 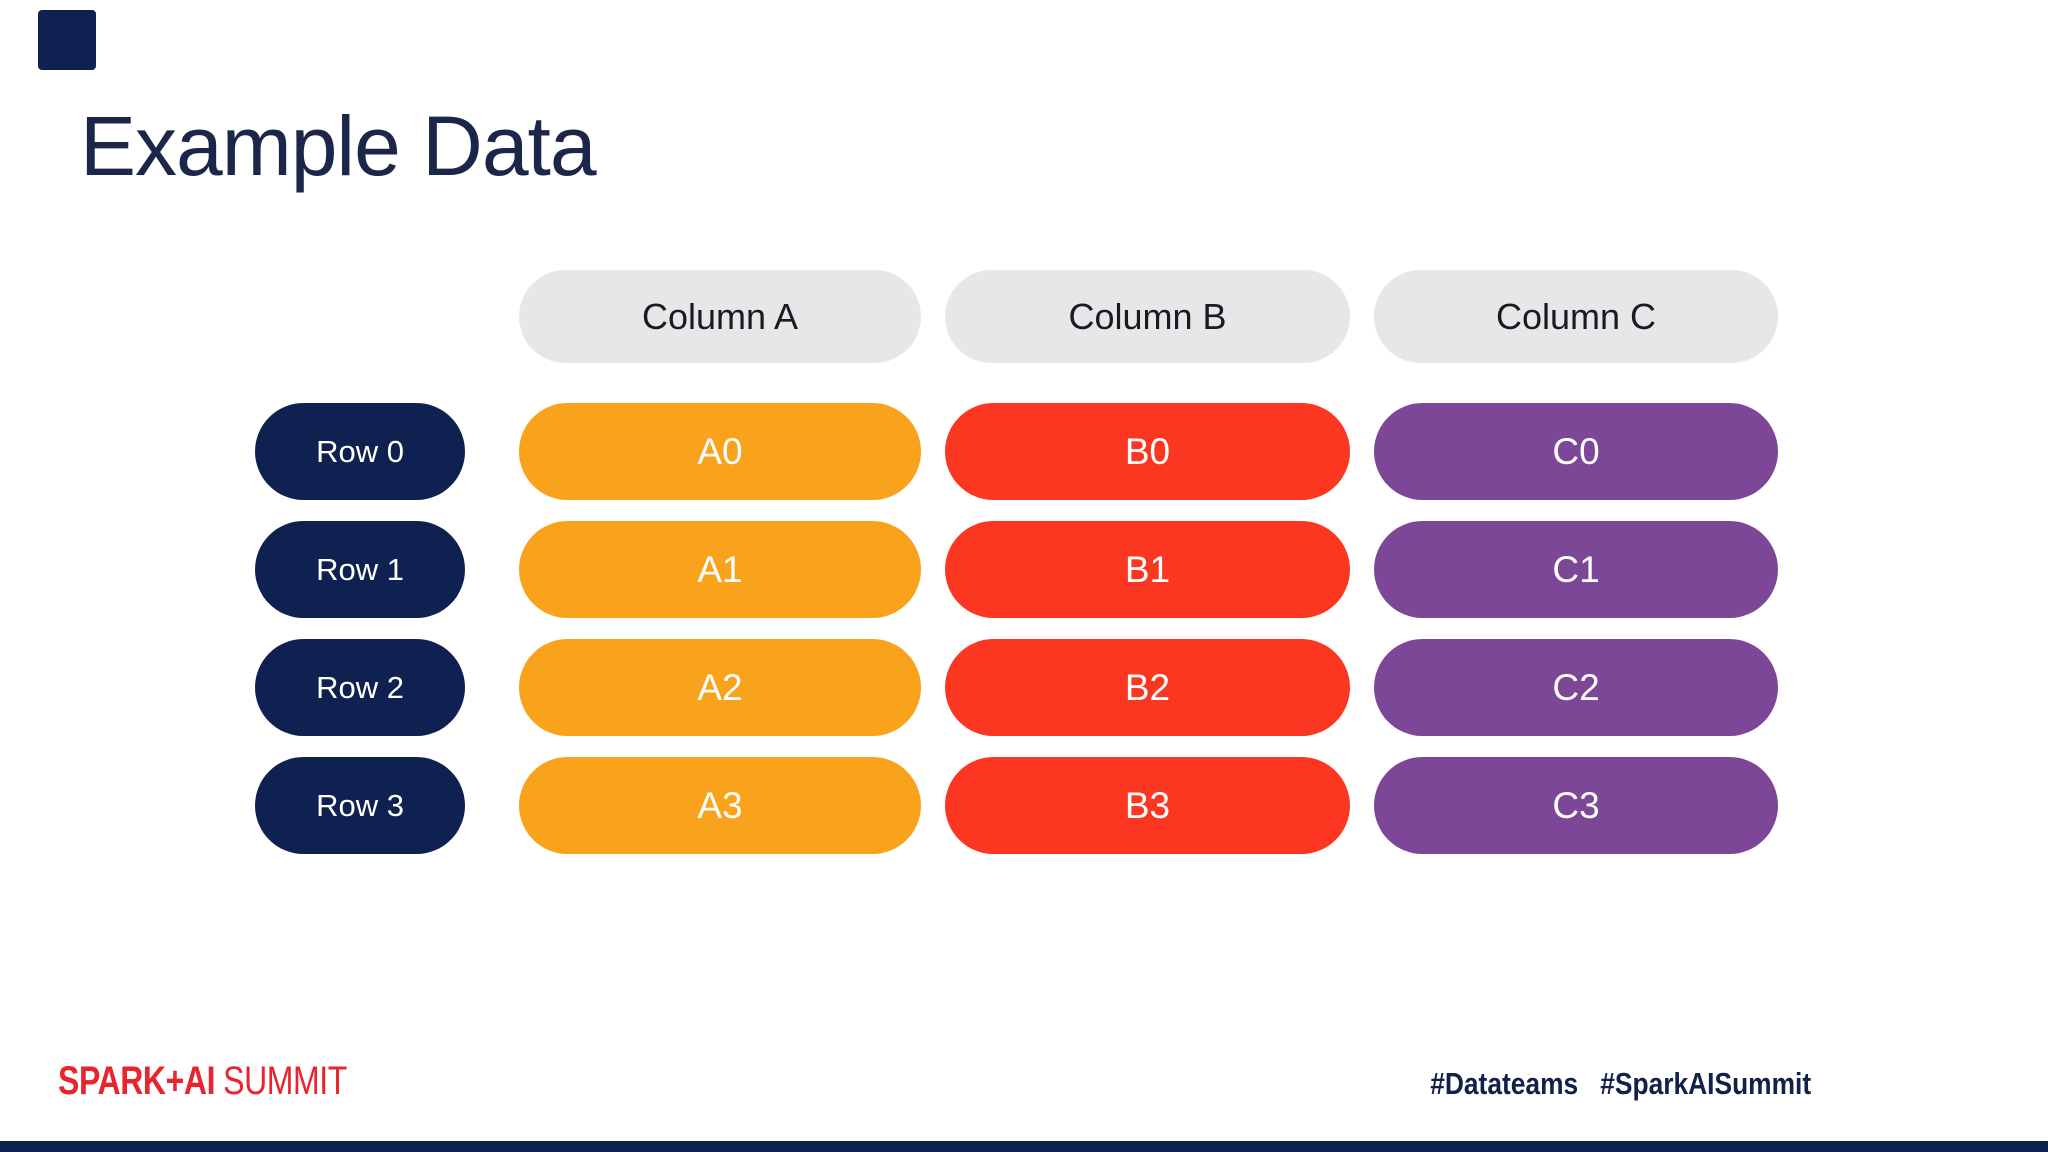 What do you see at coordinates (375, 326) in the screenshot?
I see `grid-corner-spacer` at bounding box center [375, 326].